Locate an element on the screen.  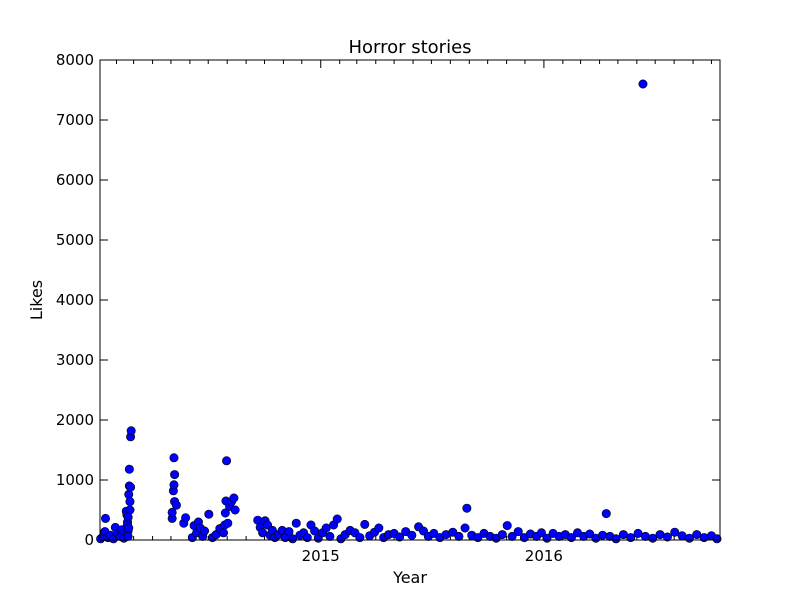
y-tick-label: 1000 is located at coordinates (75, 480).